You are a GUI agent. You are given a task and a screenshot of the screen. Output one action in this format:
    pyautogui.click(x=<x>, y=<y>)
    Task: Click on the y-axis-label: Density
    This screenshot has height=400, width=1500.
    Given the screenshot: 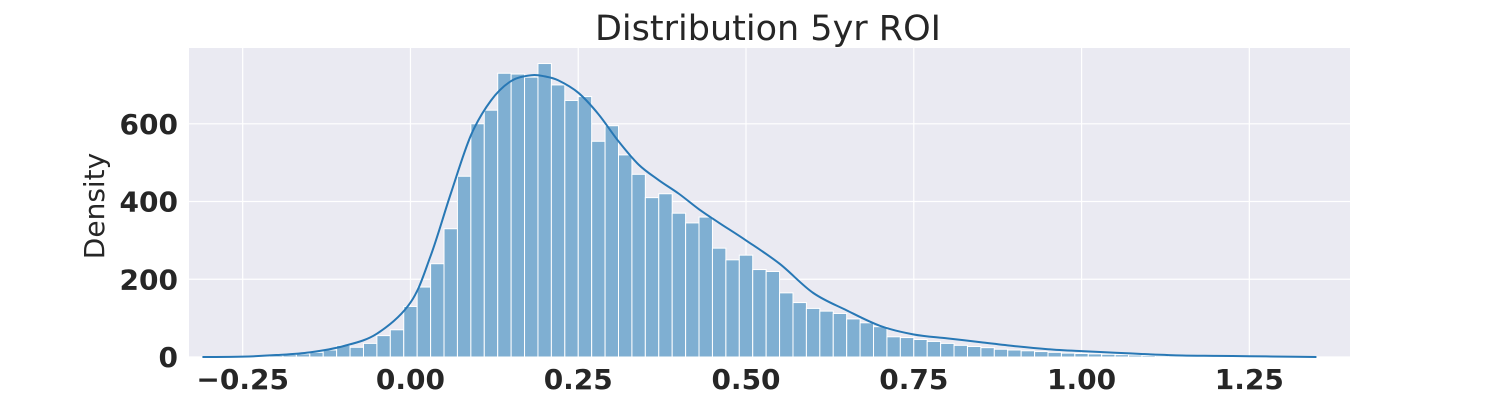 What is the action you would take?
    pyautogui.click(x=94, y=206)
    